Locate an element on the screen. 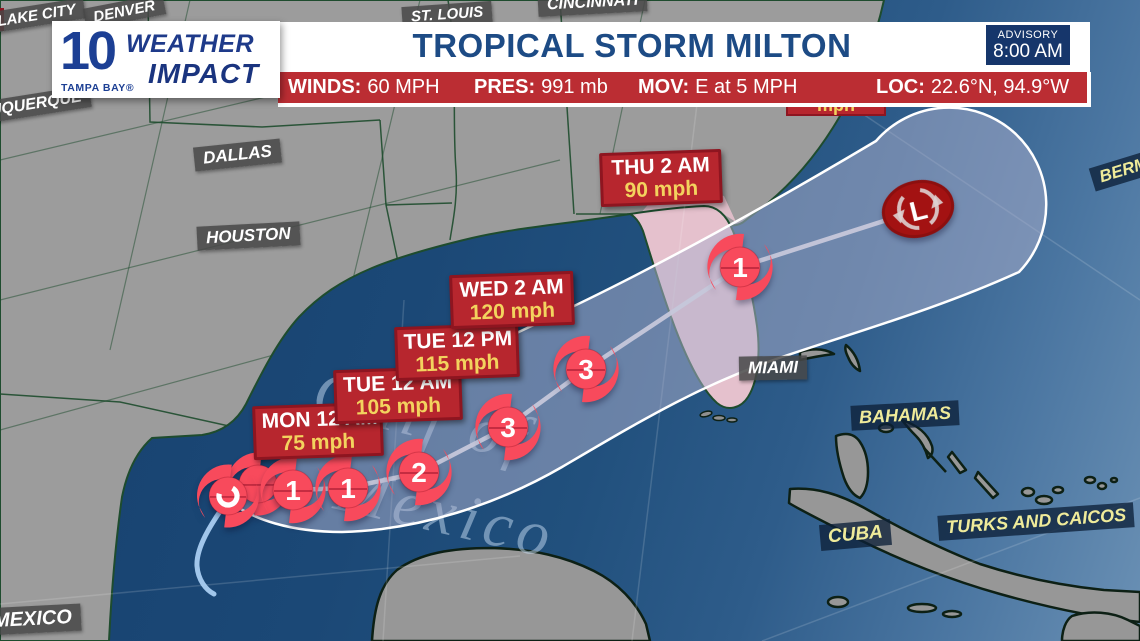 The height and width of the screenshot is (641, 1140). track-symbol-cat1-b: 1 is located at coordinates (348, 488).